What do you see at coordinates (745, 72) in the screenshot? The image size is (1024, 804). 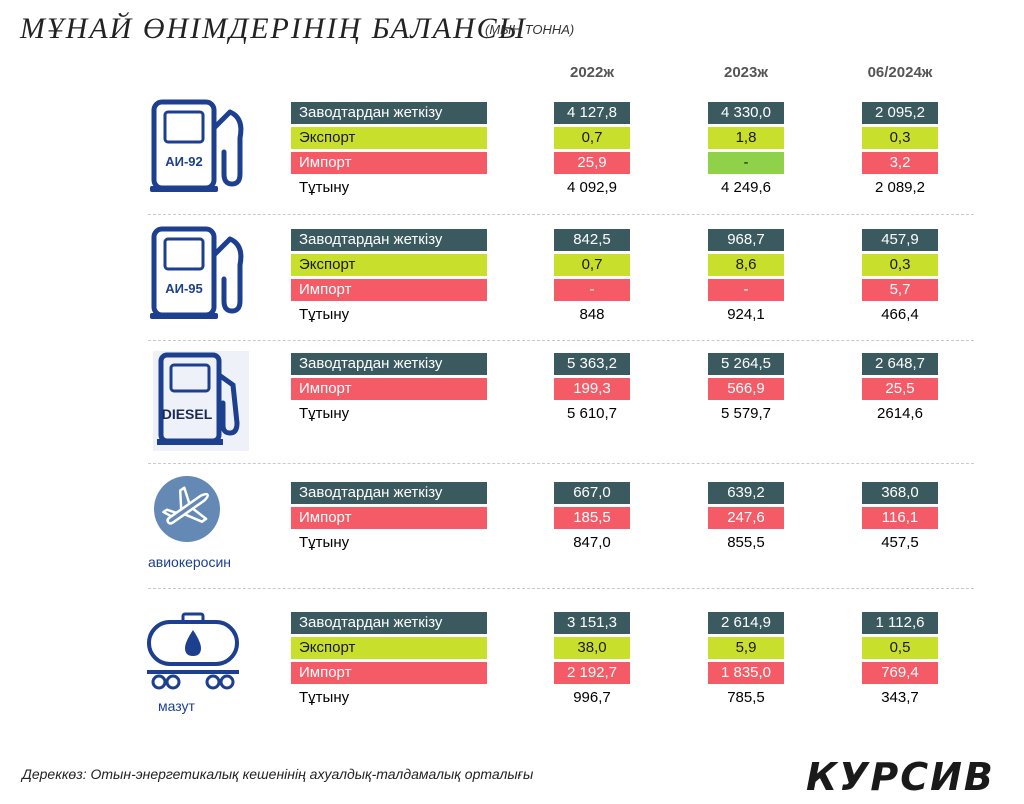 I see `year-header: 2023ж` at bounding box center [745, 72].